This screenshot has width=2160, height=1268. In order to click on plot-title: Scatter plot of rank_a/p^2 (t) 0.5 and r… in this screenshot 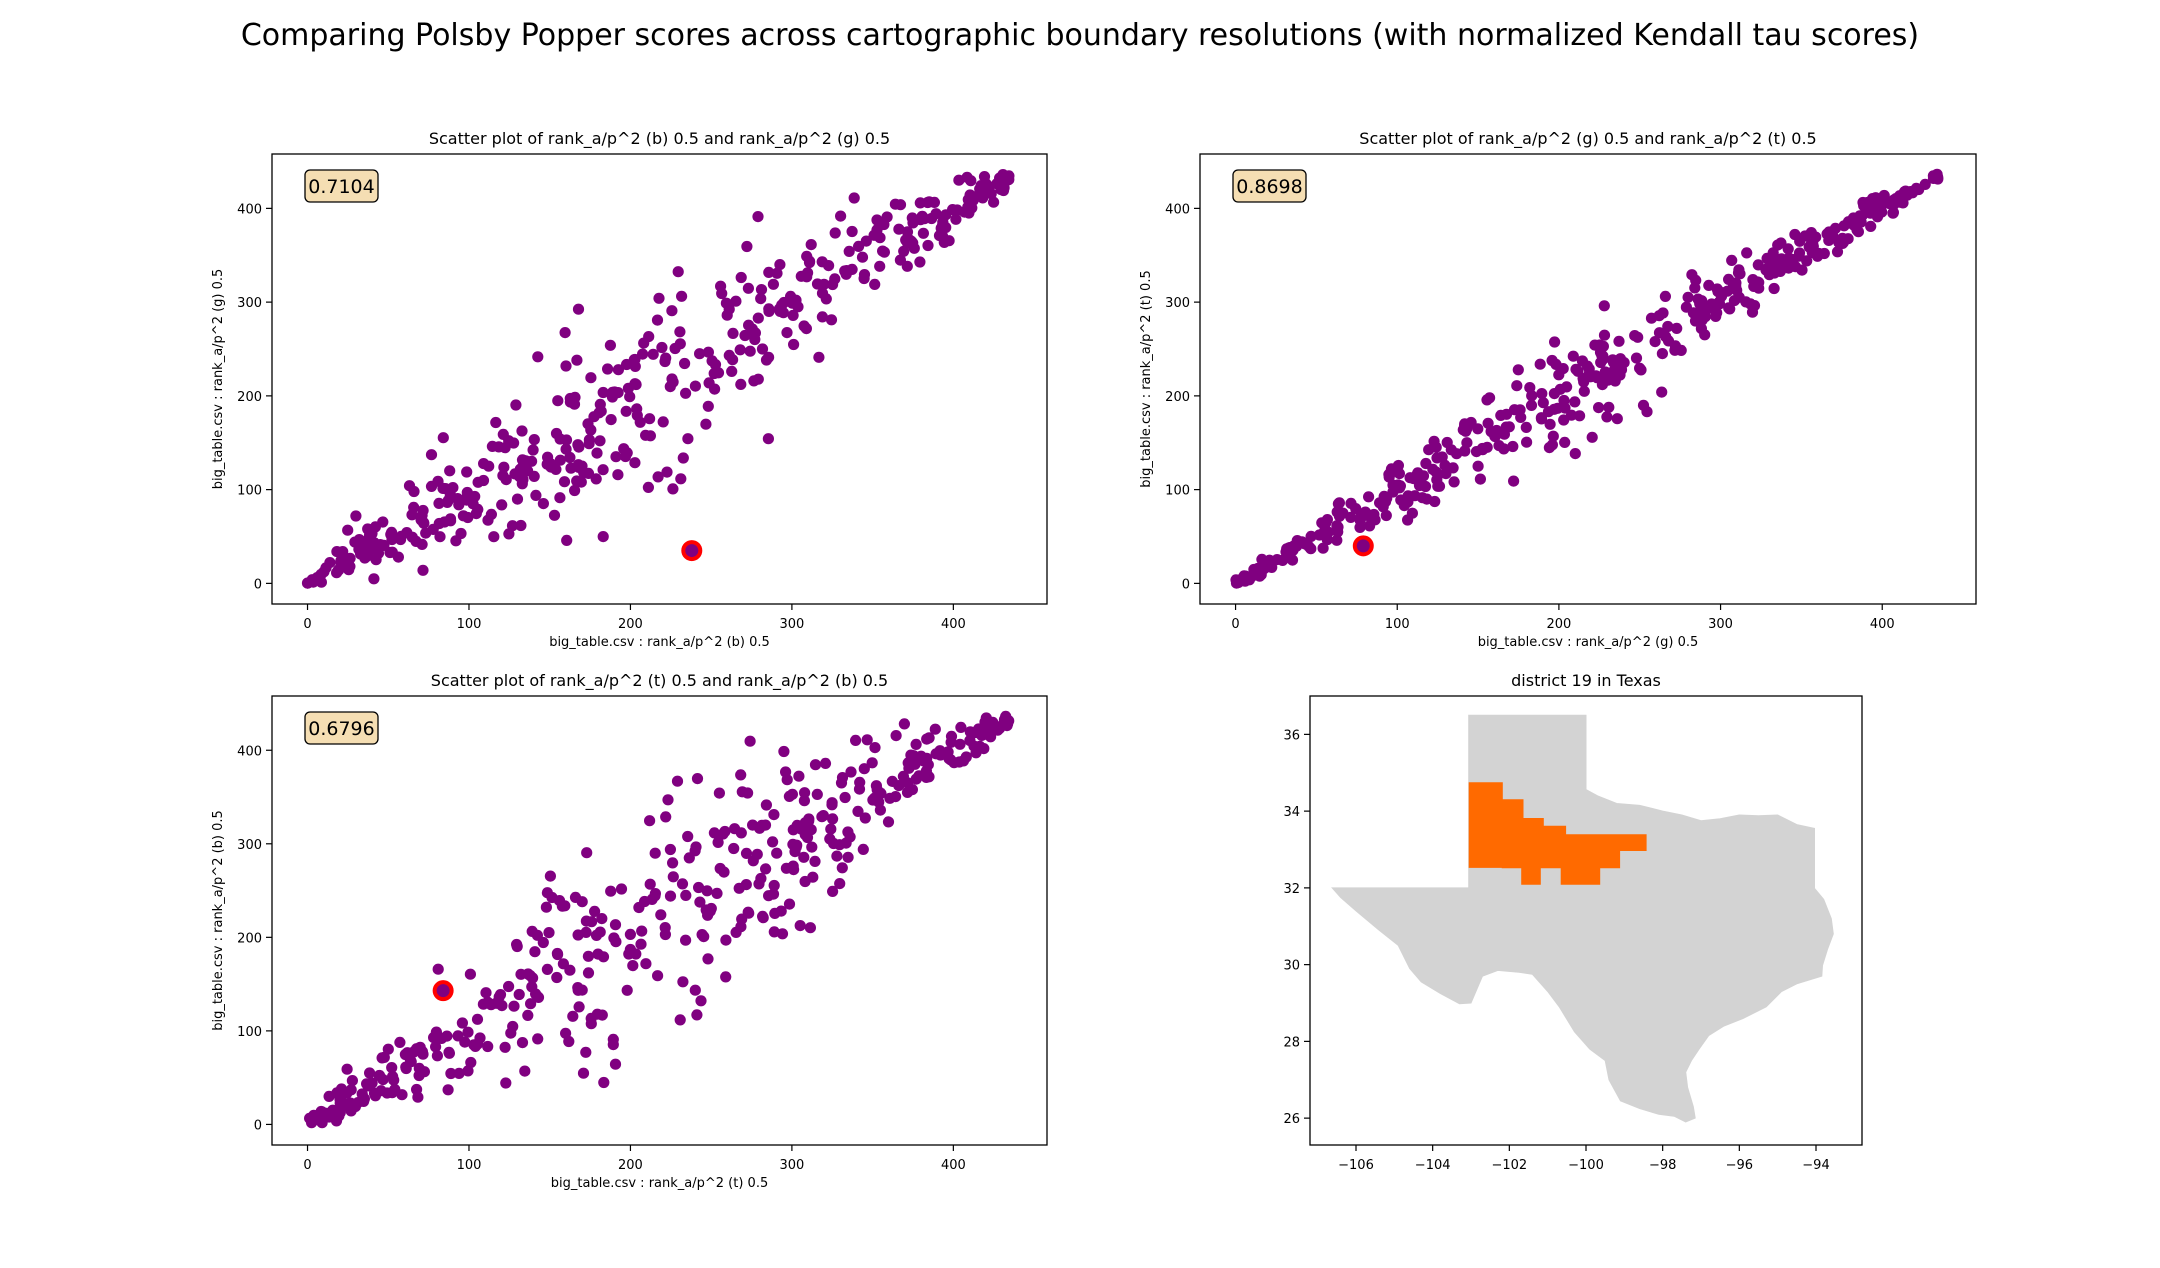, I will do `click(659, 681)`.